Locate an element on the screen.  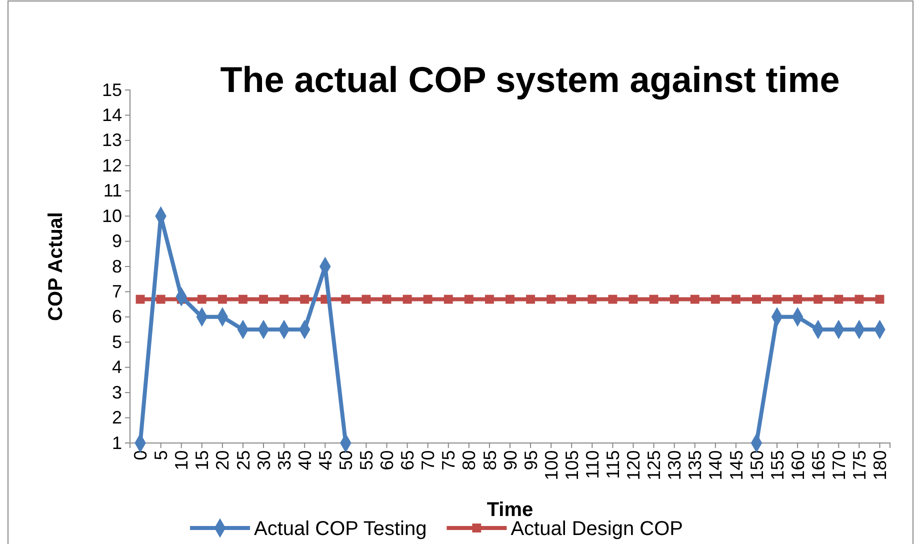
x-tick-label: 25 is located at coordinates (243, 460).